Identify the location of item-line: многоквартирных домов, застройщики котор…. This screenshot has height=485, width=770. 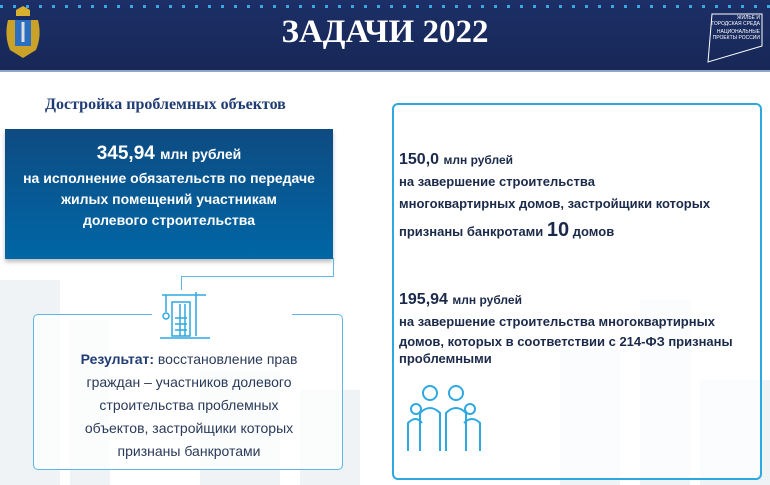
(555, 203).